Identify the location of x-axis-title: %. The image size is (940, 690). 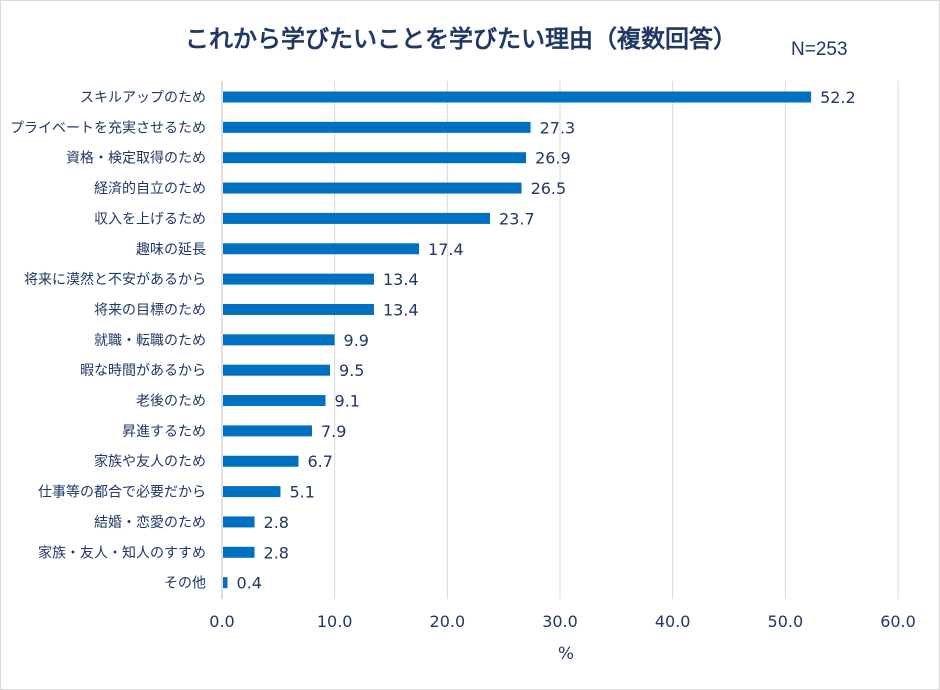
(566, 654).